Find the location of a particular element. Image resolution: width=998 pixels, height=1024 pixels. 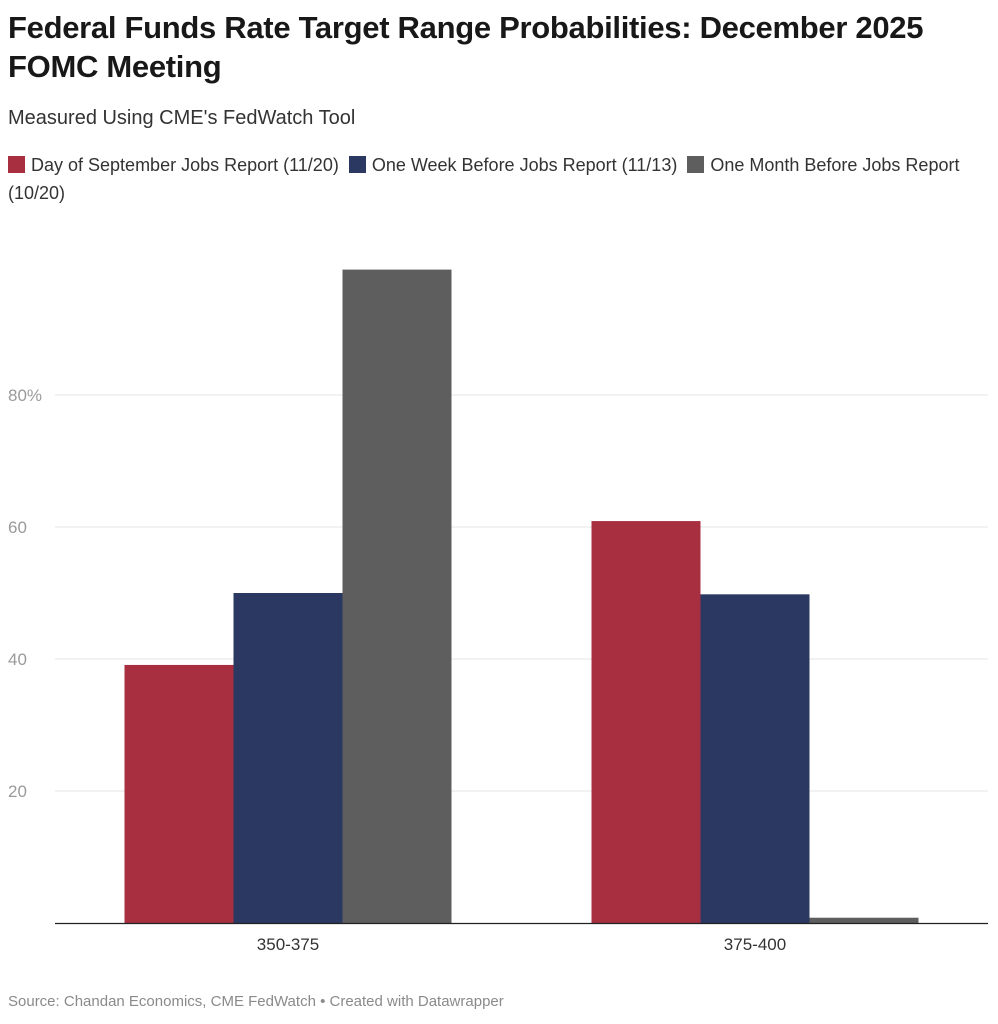

y-tick-label: 60 is located at coordinates (17, 527).